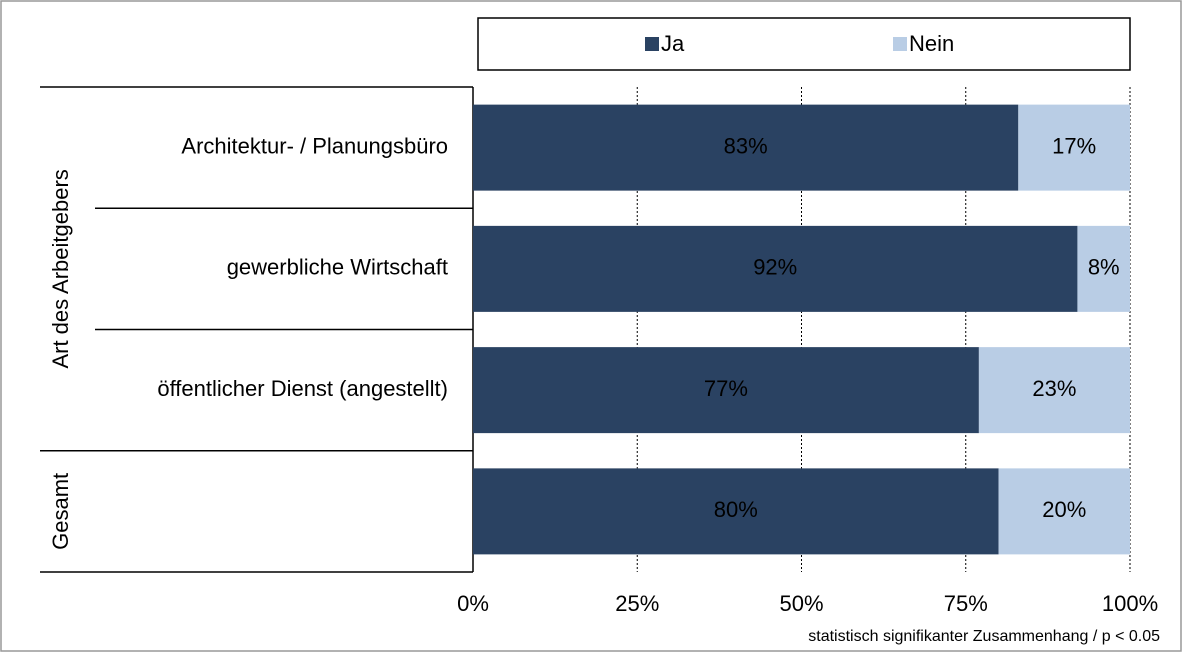 The width and height of the screenshot is (1182, 652). I want to click on value-label: 17%, so click(1074, 145).